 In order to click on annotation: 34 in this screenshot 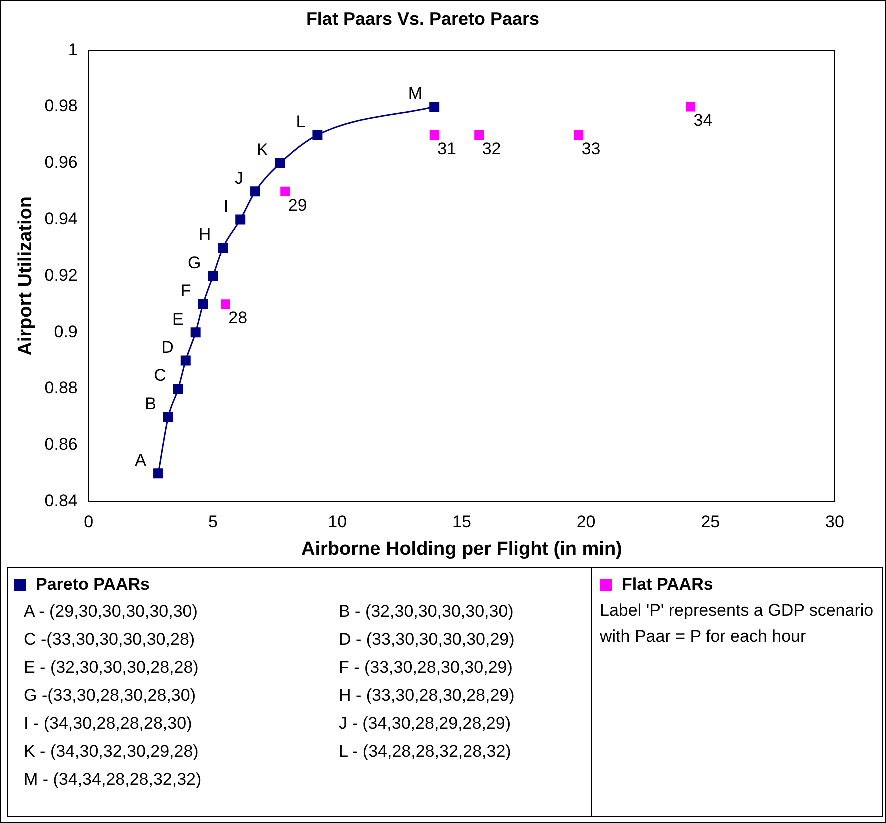, I will do `click(703, 120)`.